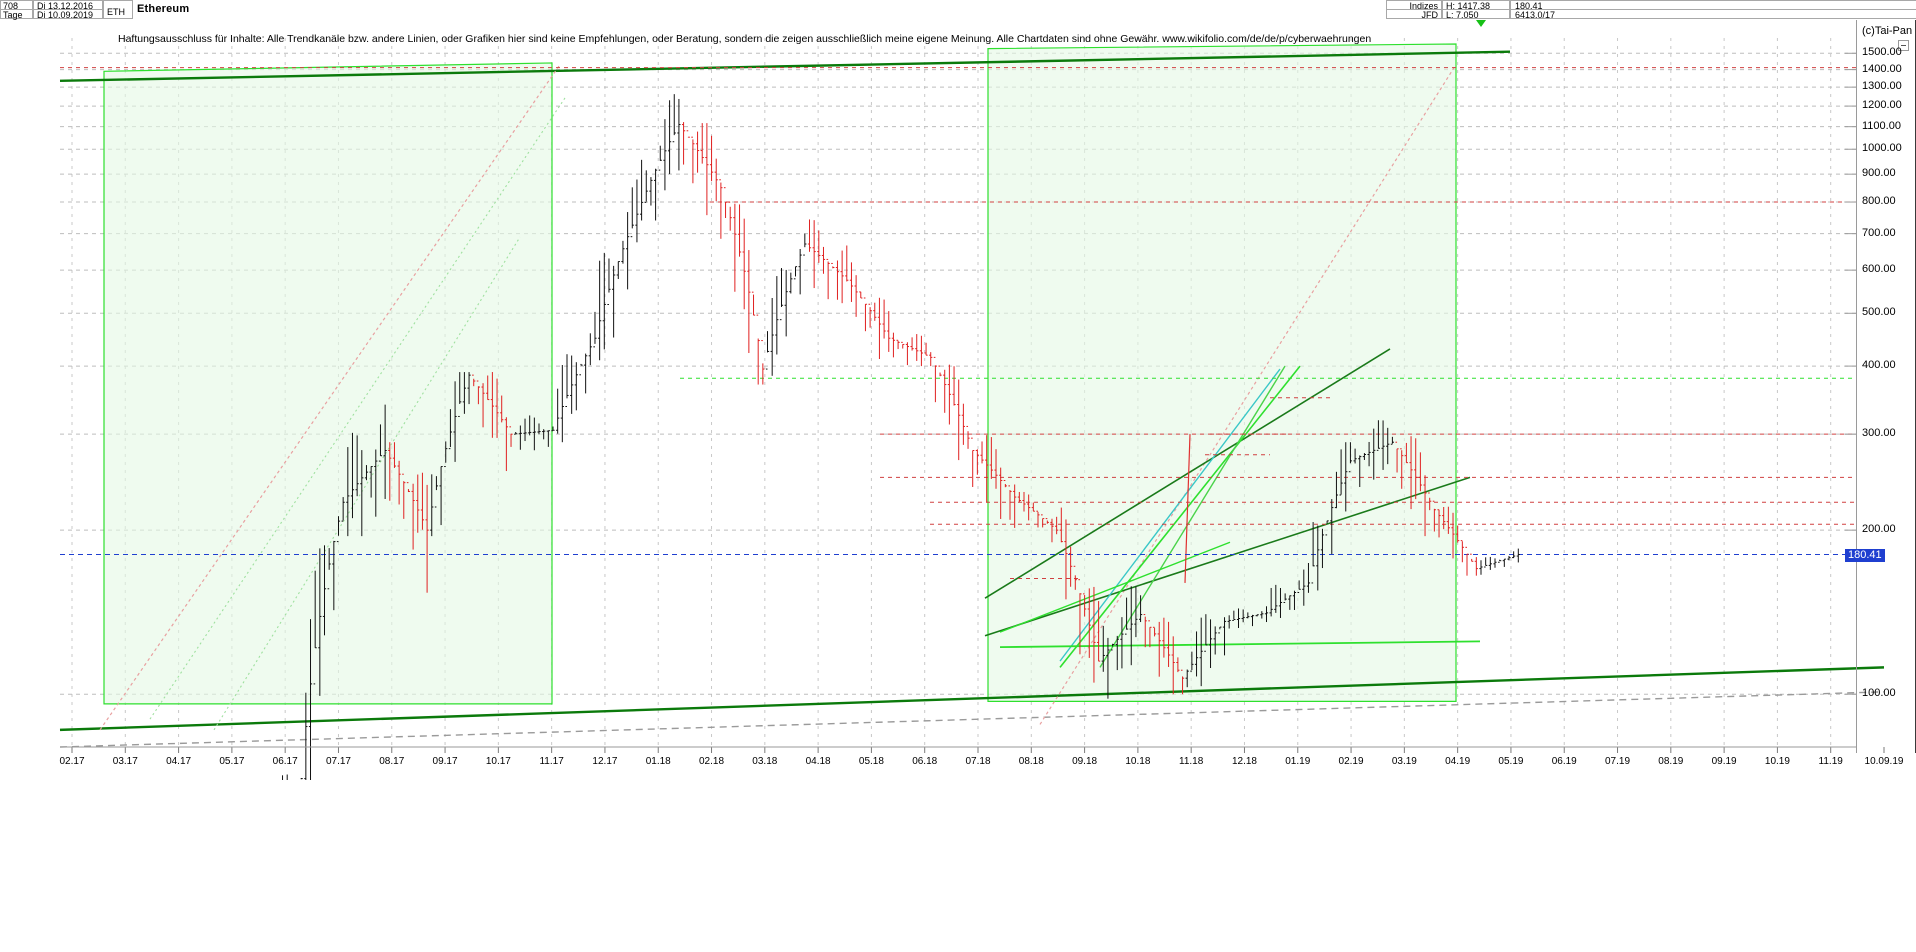 The image size is (1916, 952). What do you see at coordinates (1879, 693) in the screenshot?
I see `price-tick-label: 100.00` at bounding box center [1879, 693].